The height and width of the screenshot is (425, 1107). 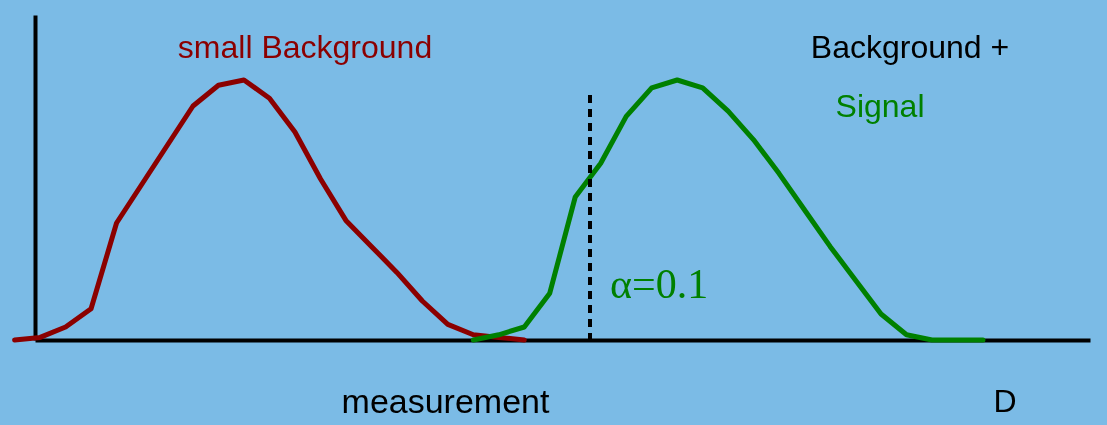 What do you see at coordinates (880, 106) in the screenshot?
I see `text: Signal` at bounding box center [880, 106].